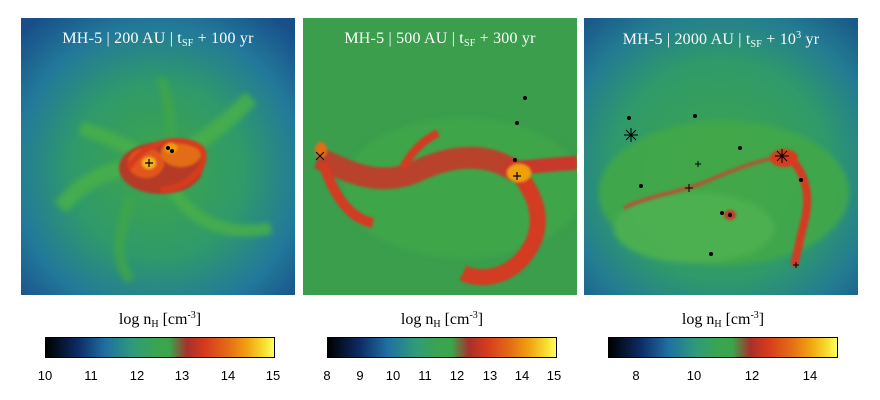  I want to click on colorbar-2-tick: 13, so click(490, 375).